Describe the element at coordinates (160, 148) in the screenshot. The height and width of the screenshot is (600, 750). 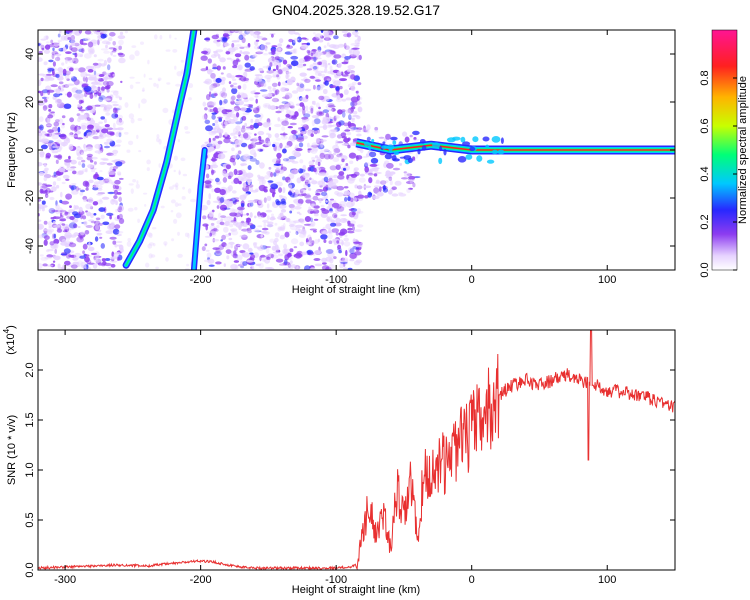
I see `doppler-track-upper-stroke` at that location.